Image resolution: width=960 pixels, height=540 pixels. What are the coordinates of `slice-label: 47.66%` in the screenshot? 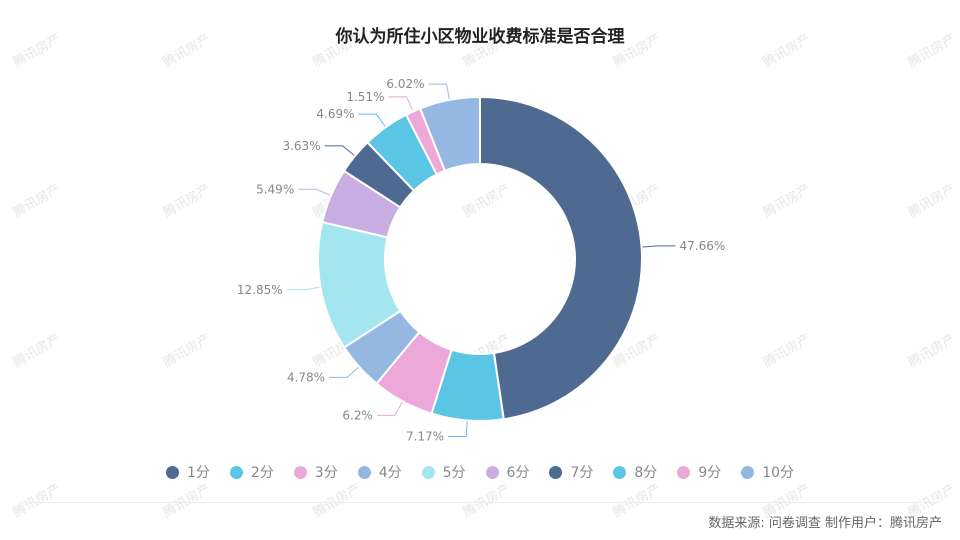 It's located at (703, 246).